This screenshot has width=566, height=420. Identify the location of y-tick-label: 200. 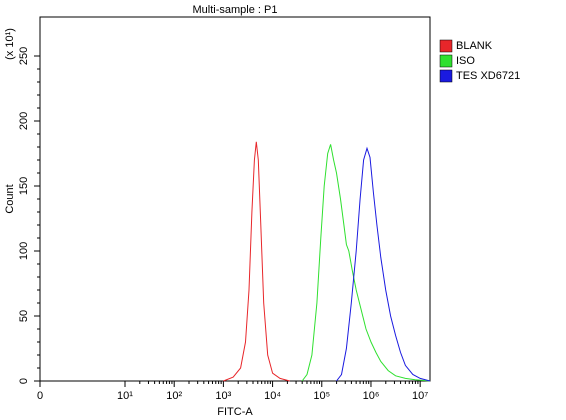
(24, 121).